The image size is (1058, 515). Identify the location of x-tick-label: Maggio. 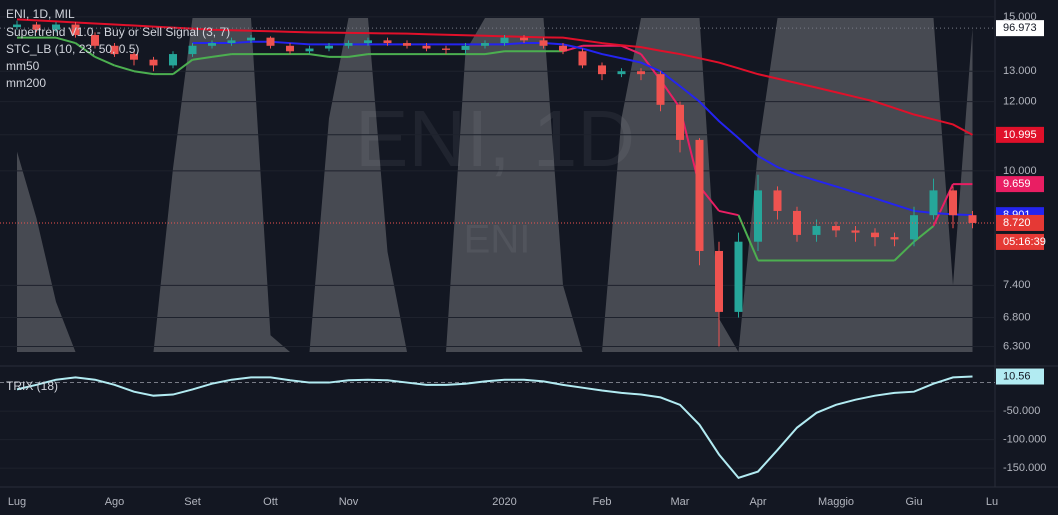
(836, 502).